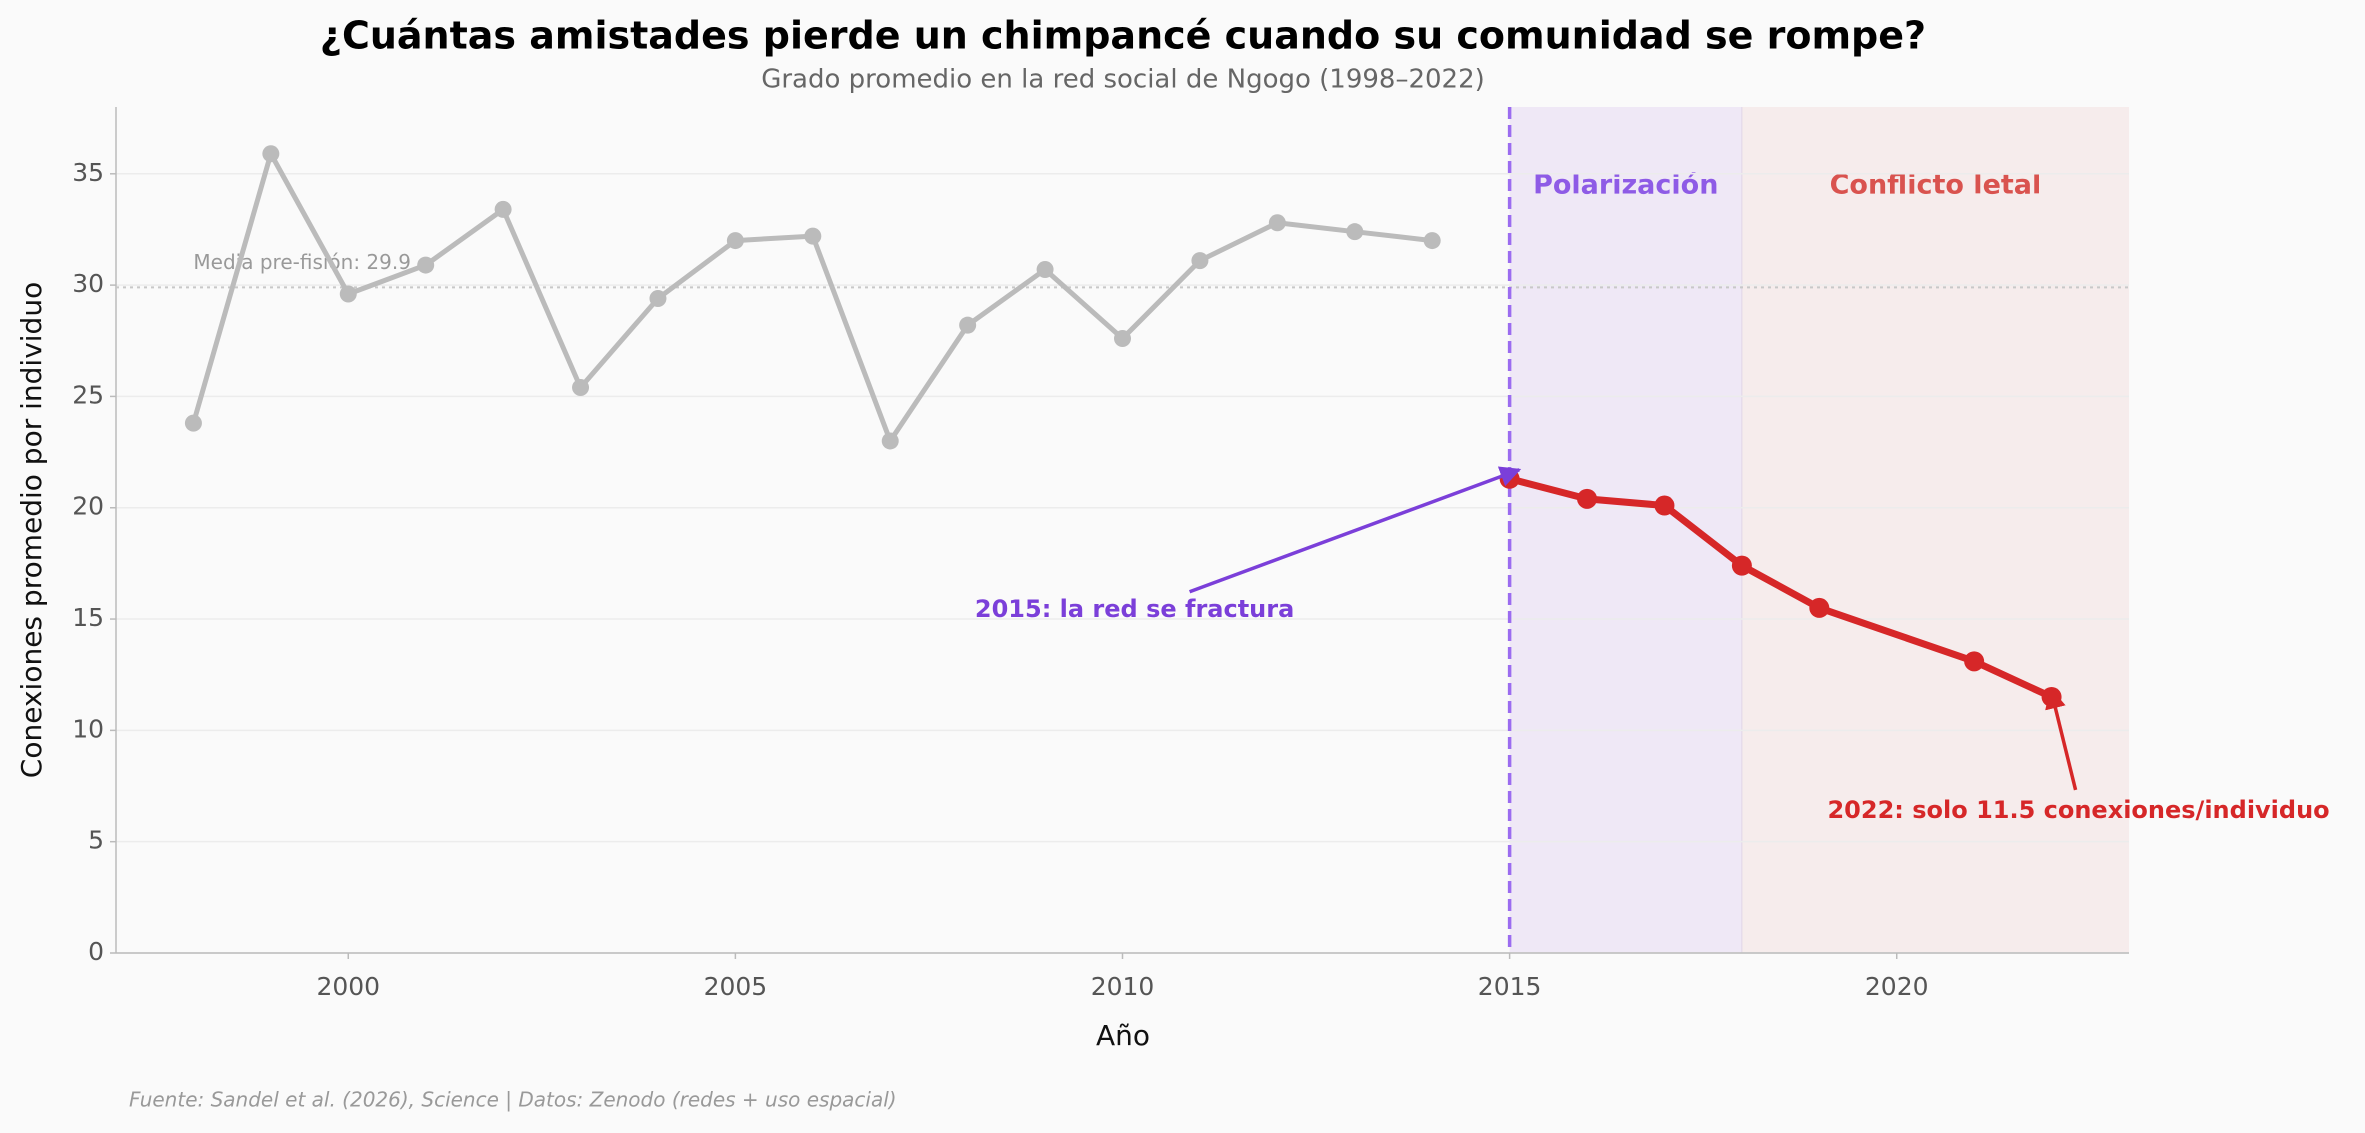  Describe the element at coordinates (1123, 1035) in the screenshot. I see `x-axis-label: Año` at that location.